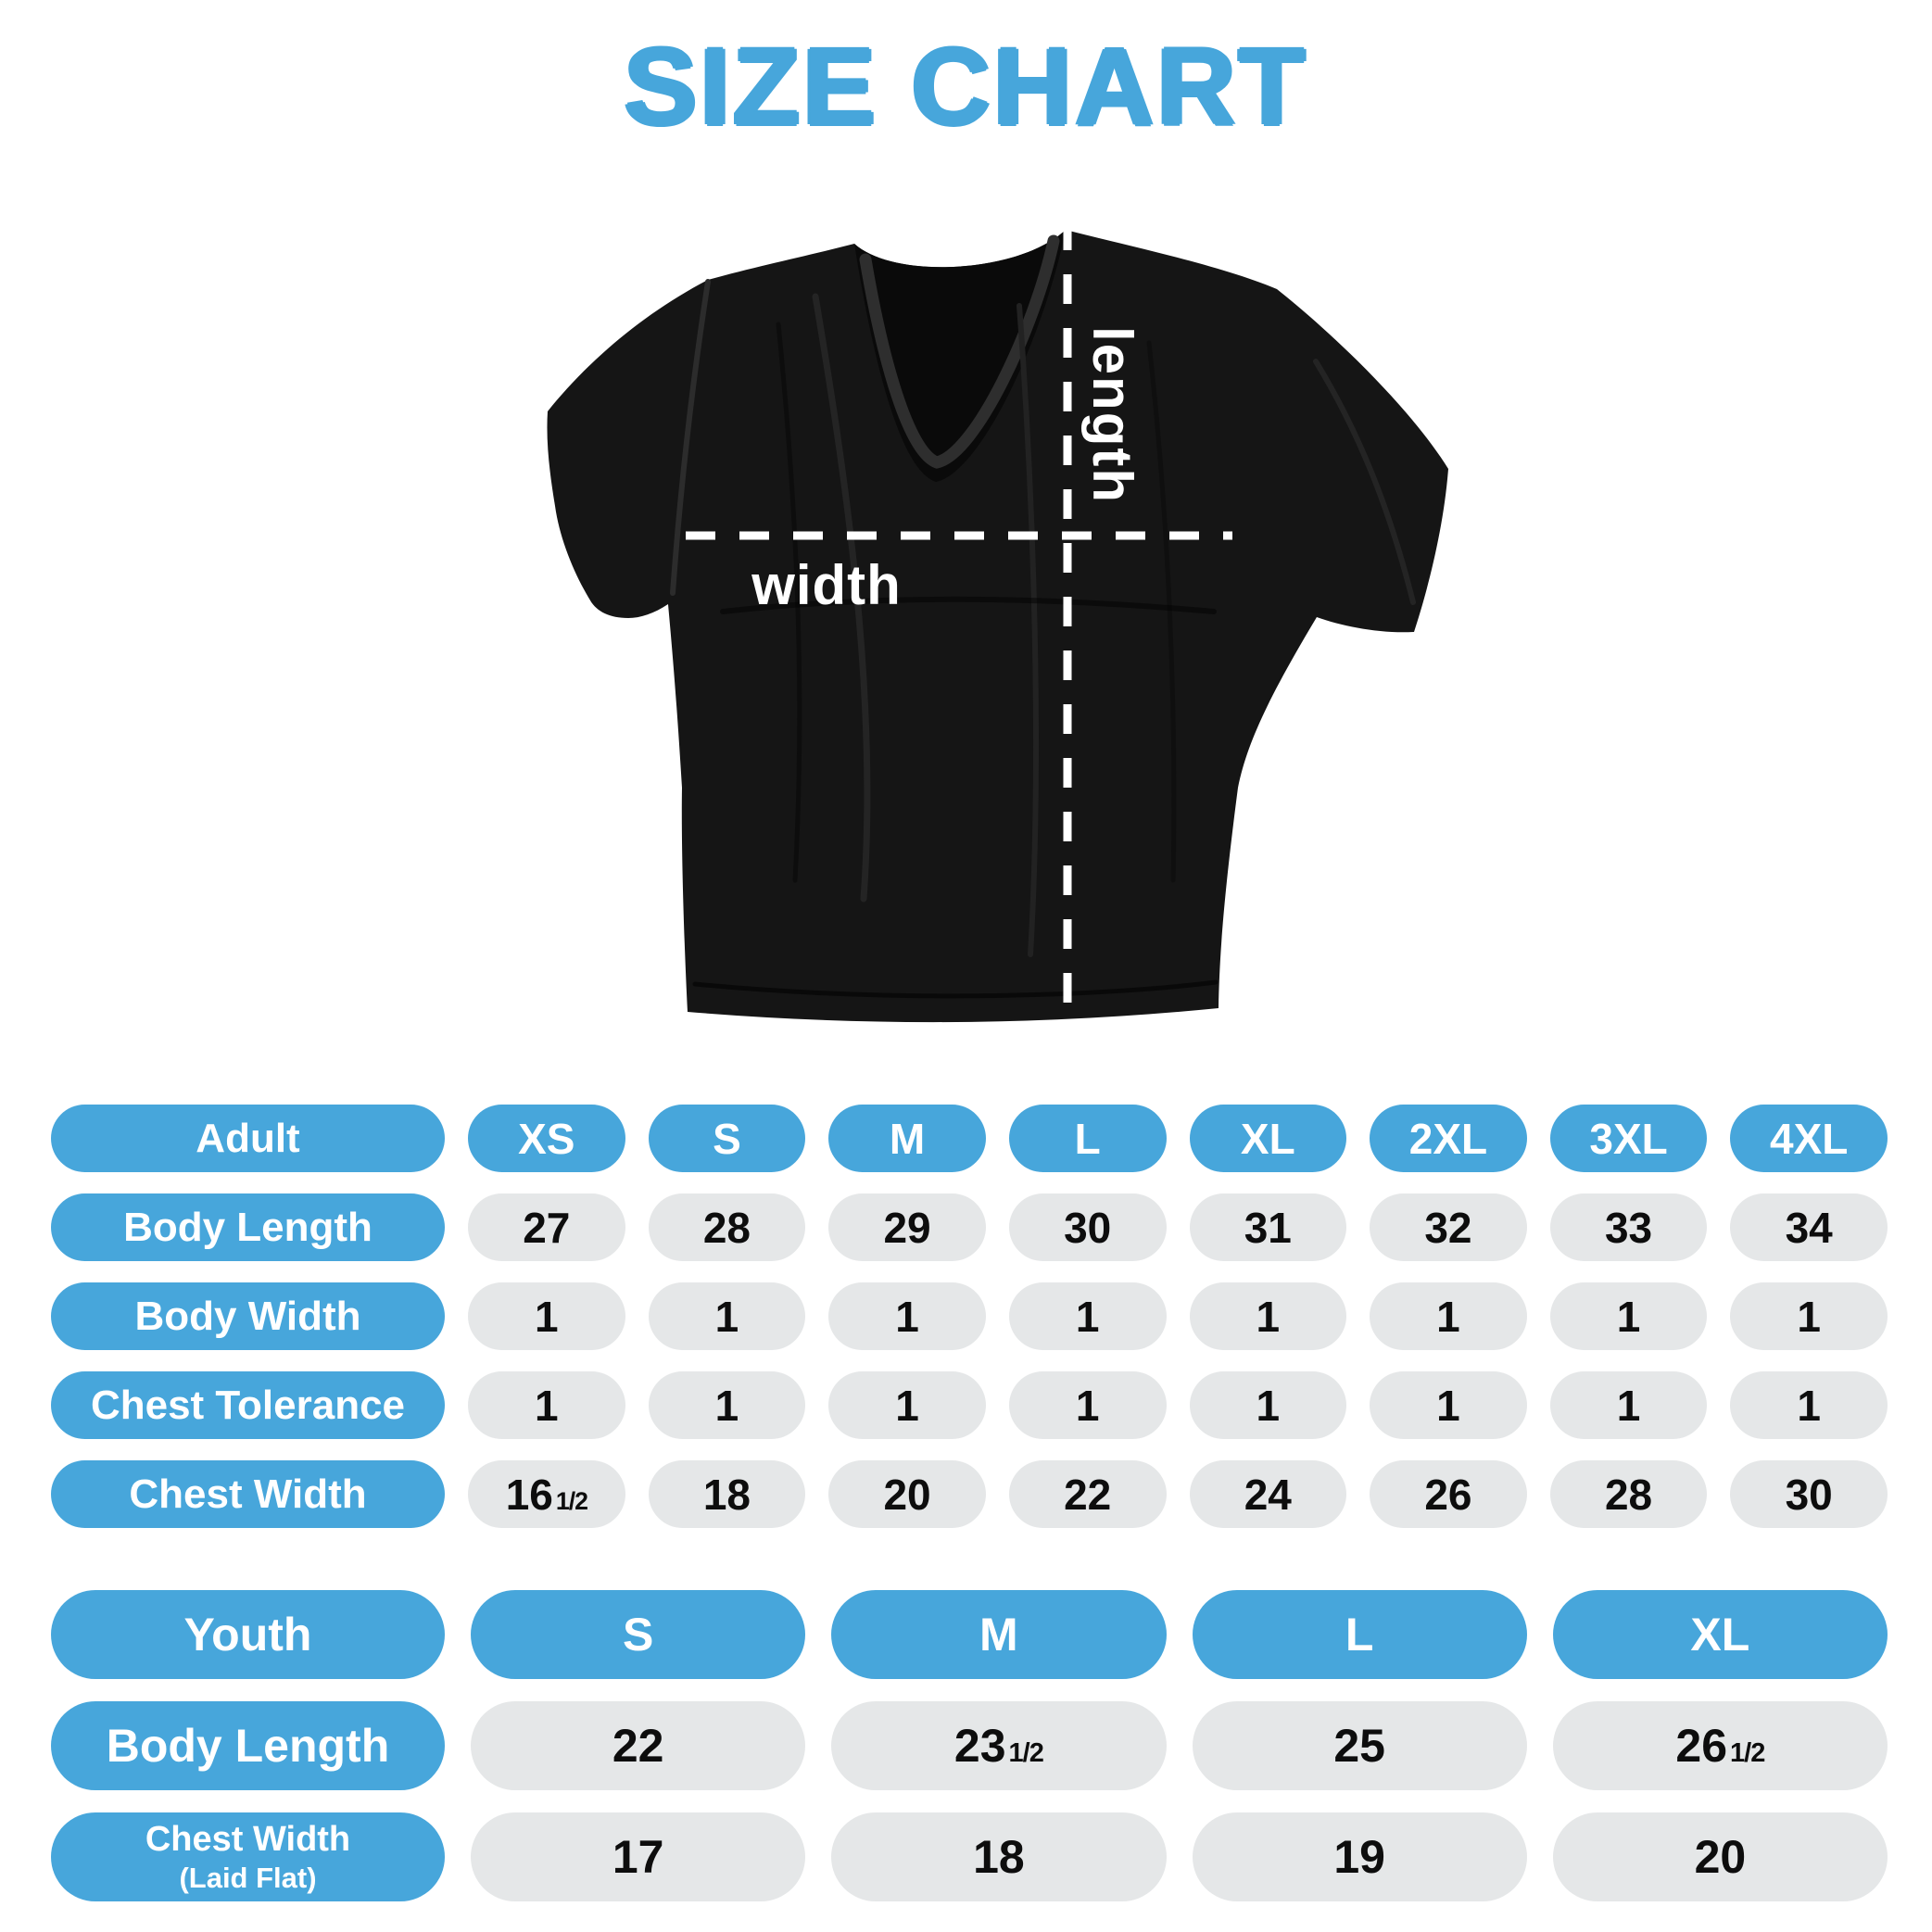 Image resolution: width=1932 pixels, height=1932 pixels. I want to click on value-cell: 17, so click(638, 1856).